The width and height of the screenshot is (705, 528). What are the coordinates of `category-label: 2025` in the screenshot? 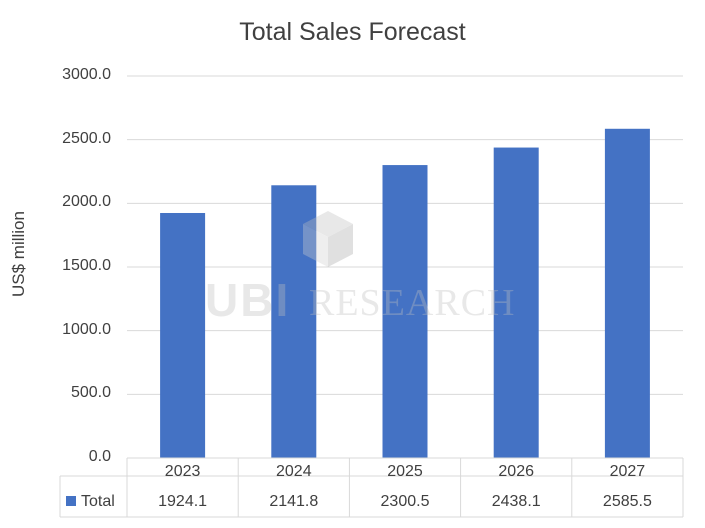 It's located at (405, 471).